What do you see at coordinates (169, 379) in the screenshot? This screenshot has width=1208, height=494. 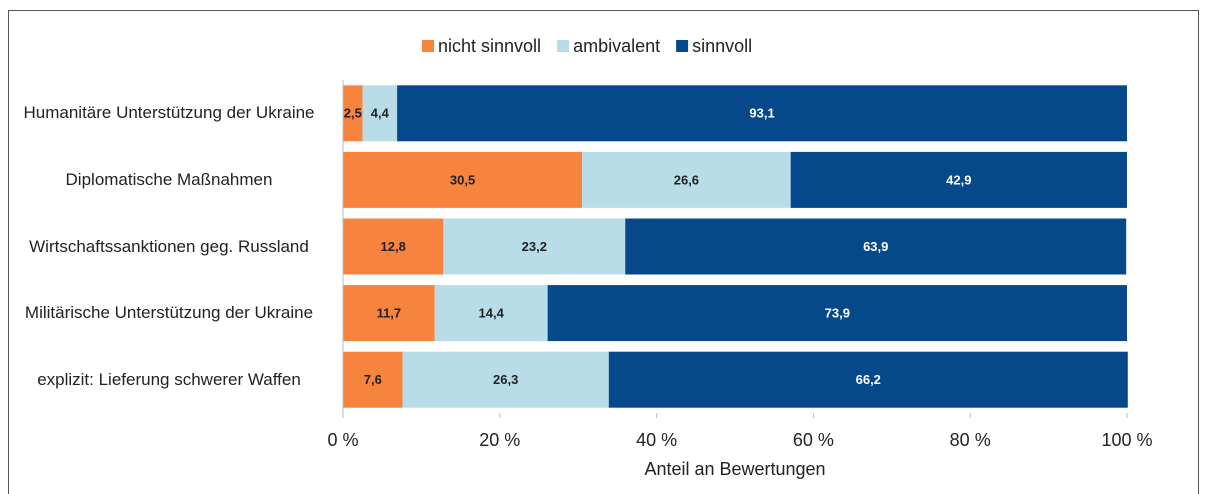 I see `category-label: explizit: Lieferung schwerer Waffen` at bounding box center [169, 379].